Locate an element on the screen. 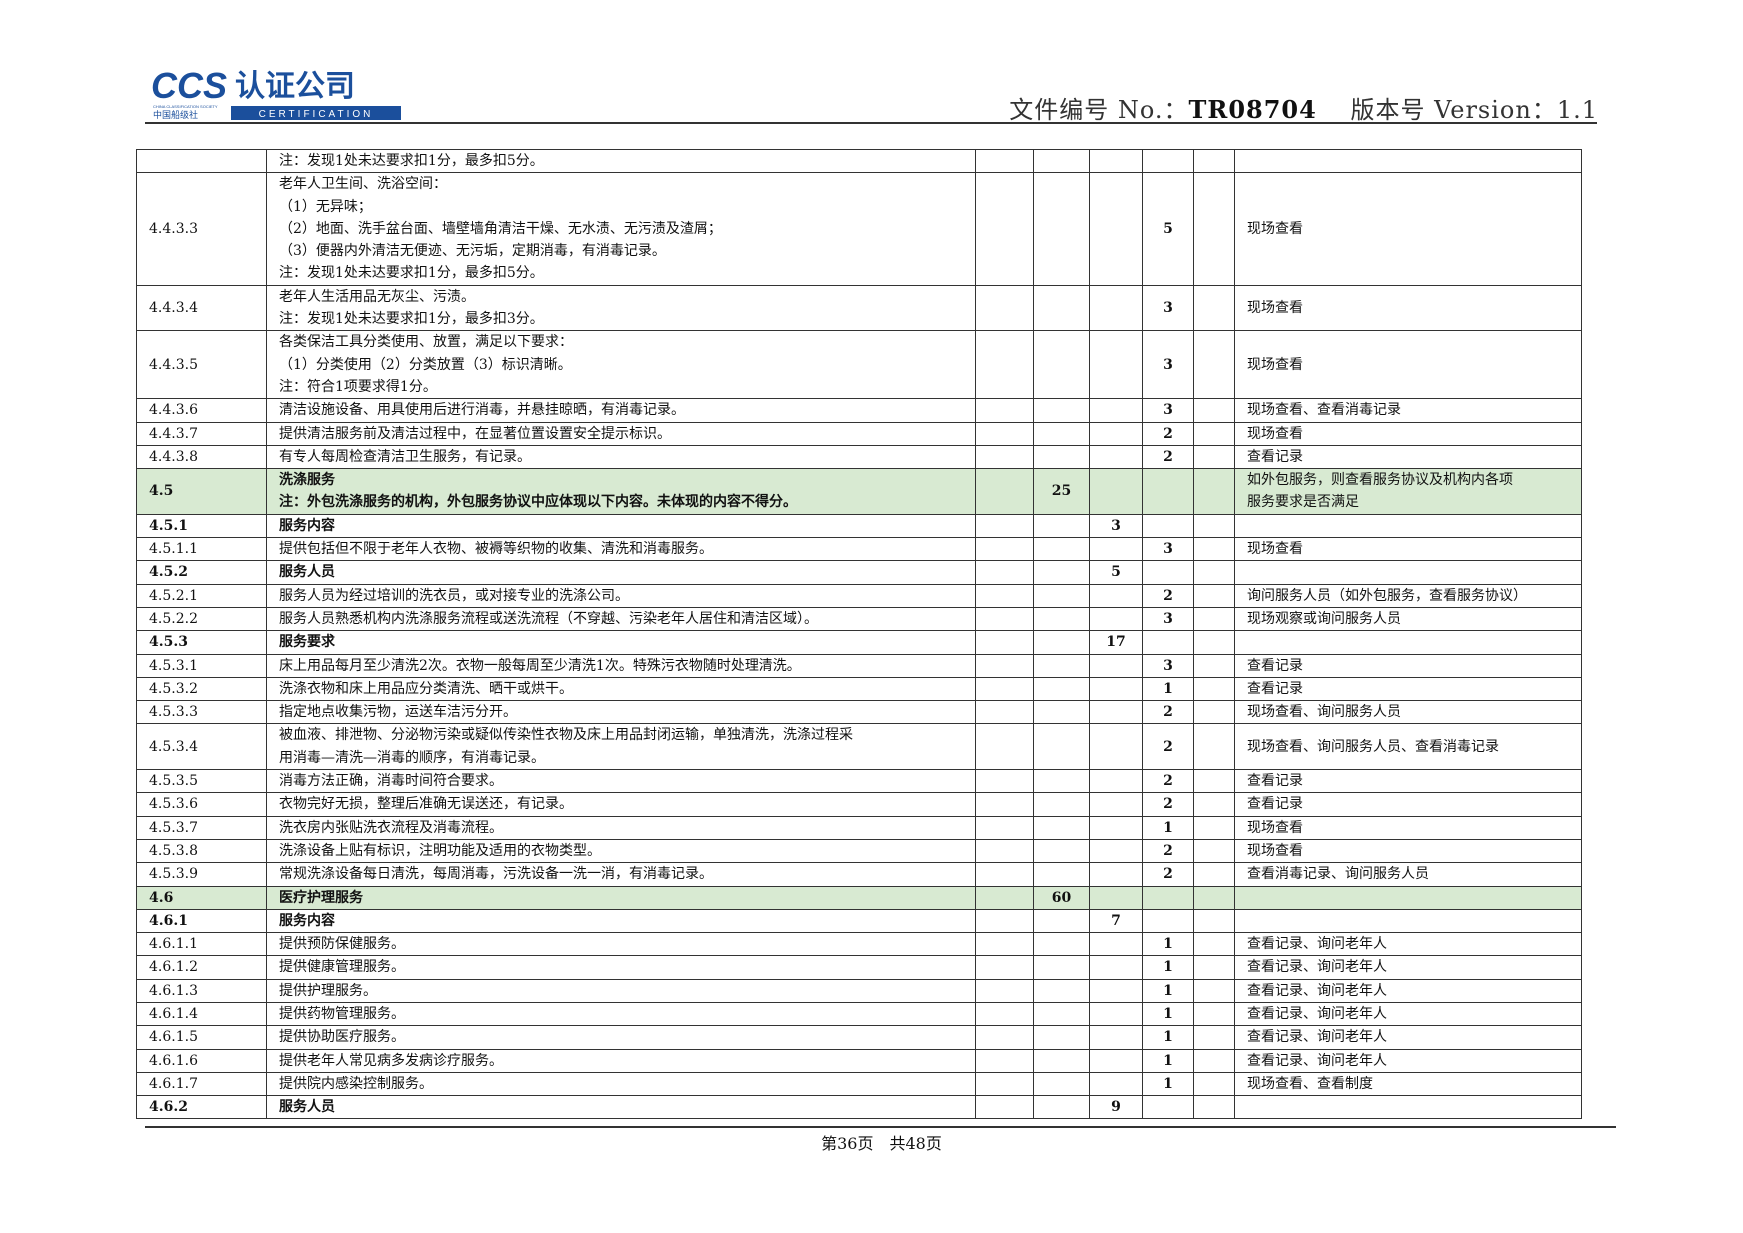 Image resolution: width=1743 pixels, height=1233 pixels. item-number: 4.5.3 is located at coordinates (168, 642).